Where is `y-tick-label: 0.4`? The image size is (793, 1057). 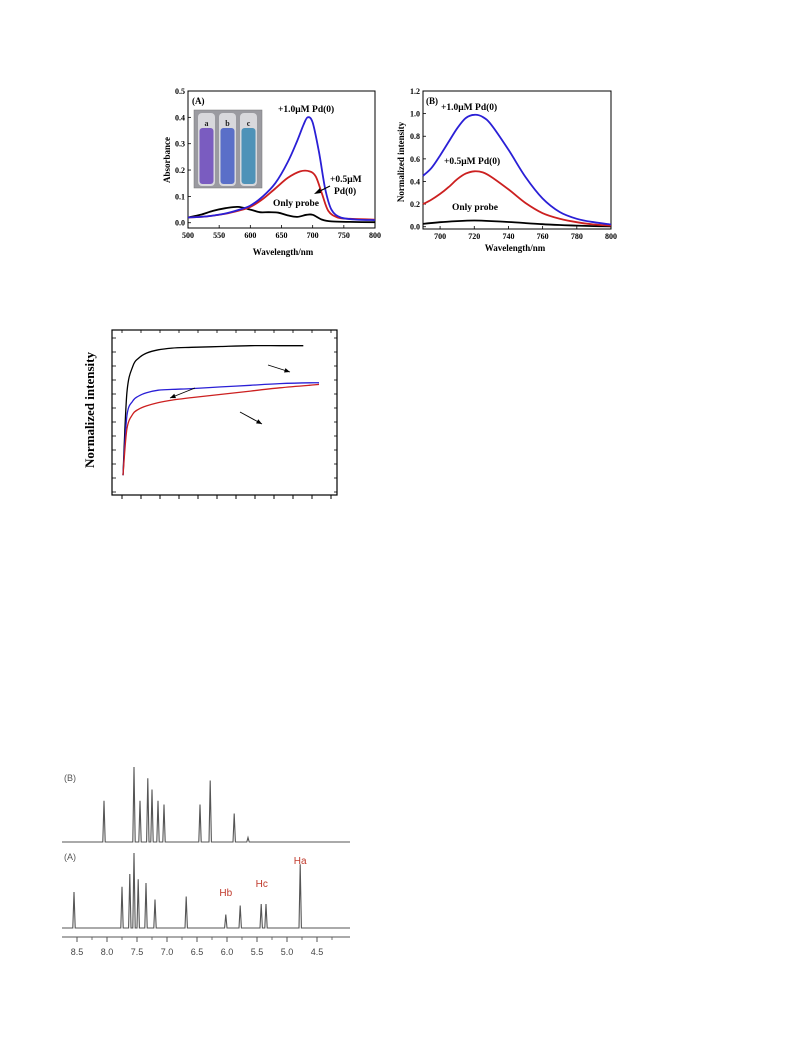
y-tick-label: 0.4 is located at coordinates (180, 117).